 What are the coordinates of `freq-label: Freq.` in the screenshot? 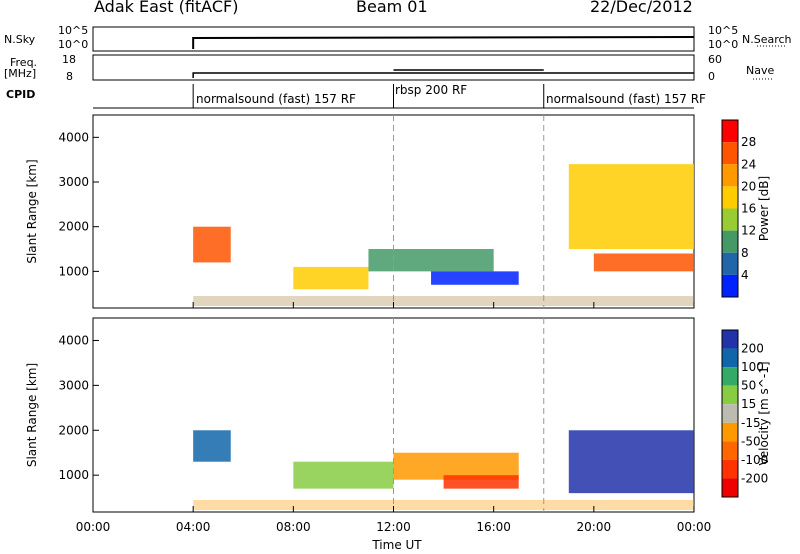 It's located at (24, 62).